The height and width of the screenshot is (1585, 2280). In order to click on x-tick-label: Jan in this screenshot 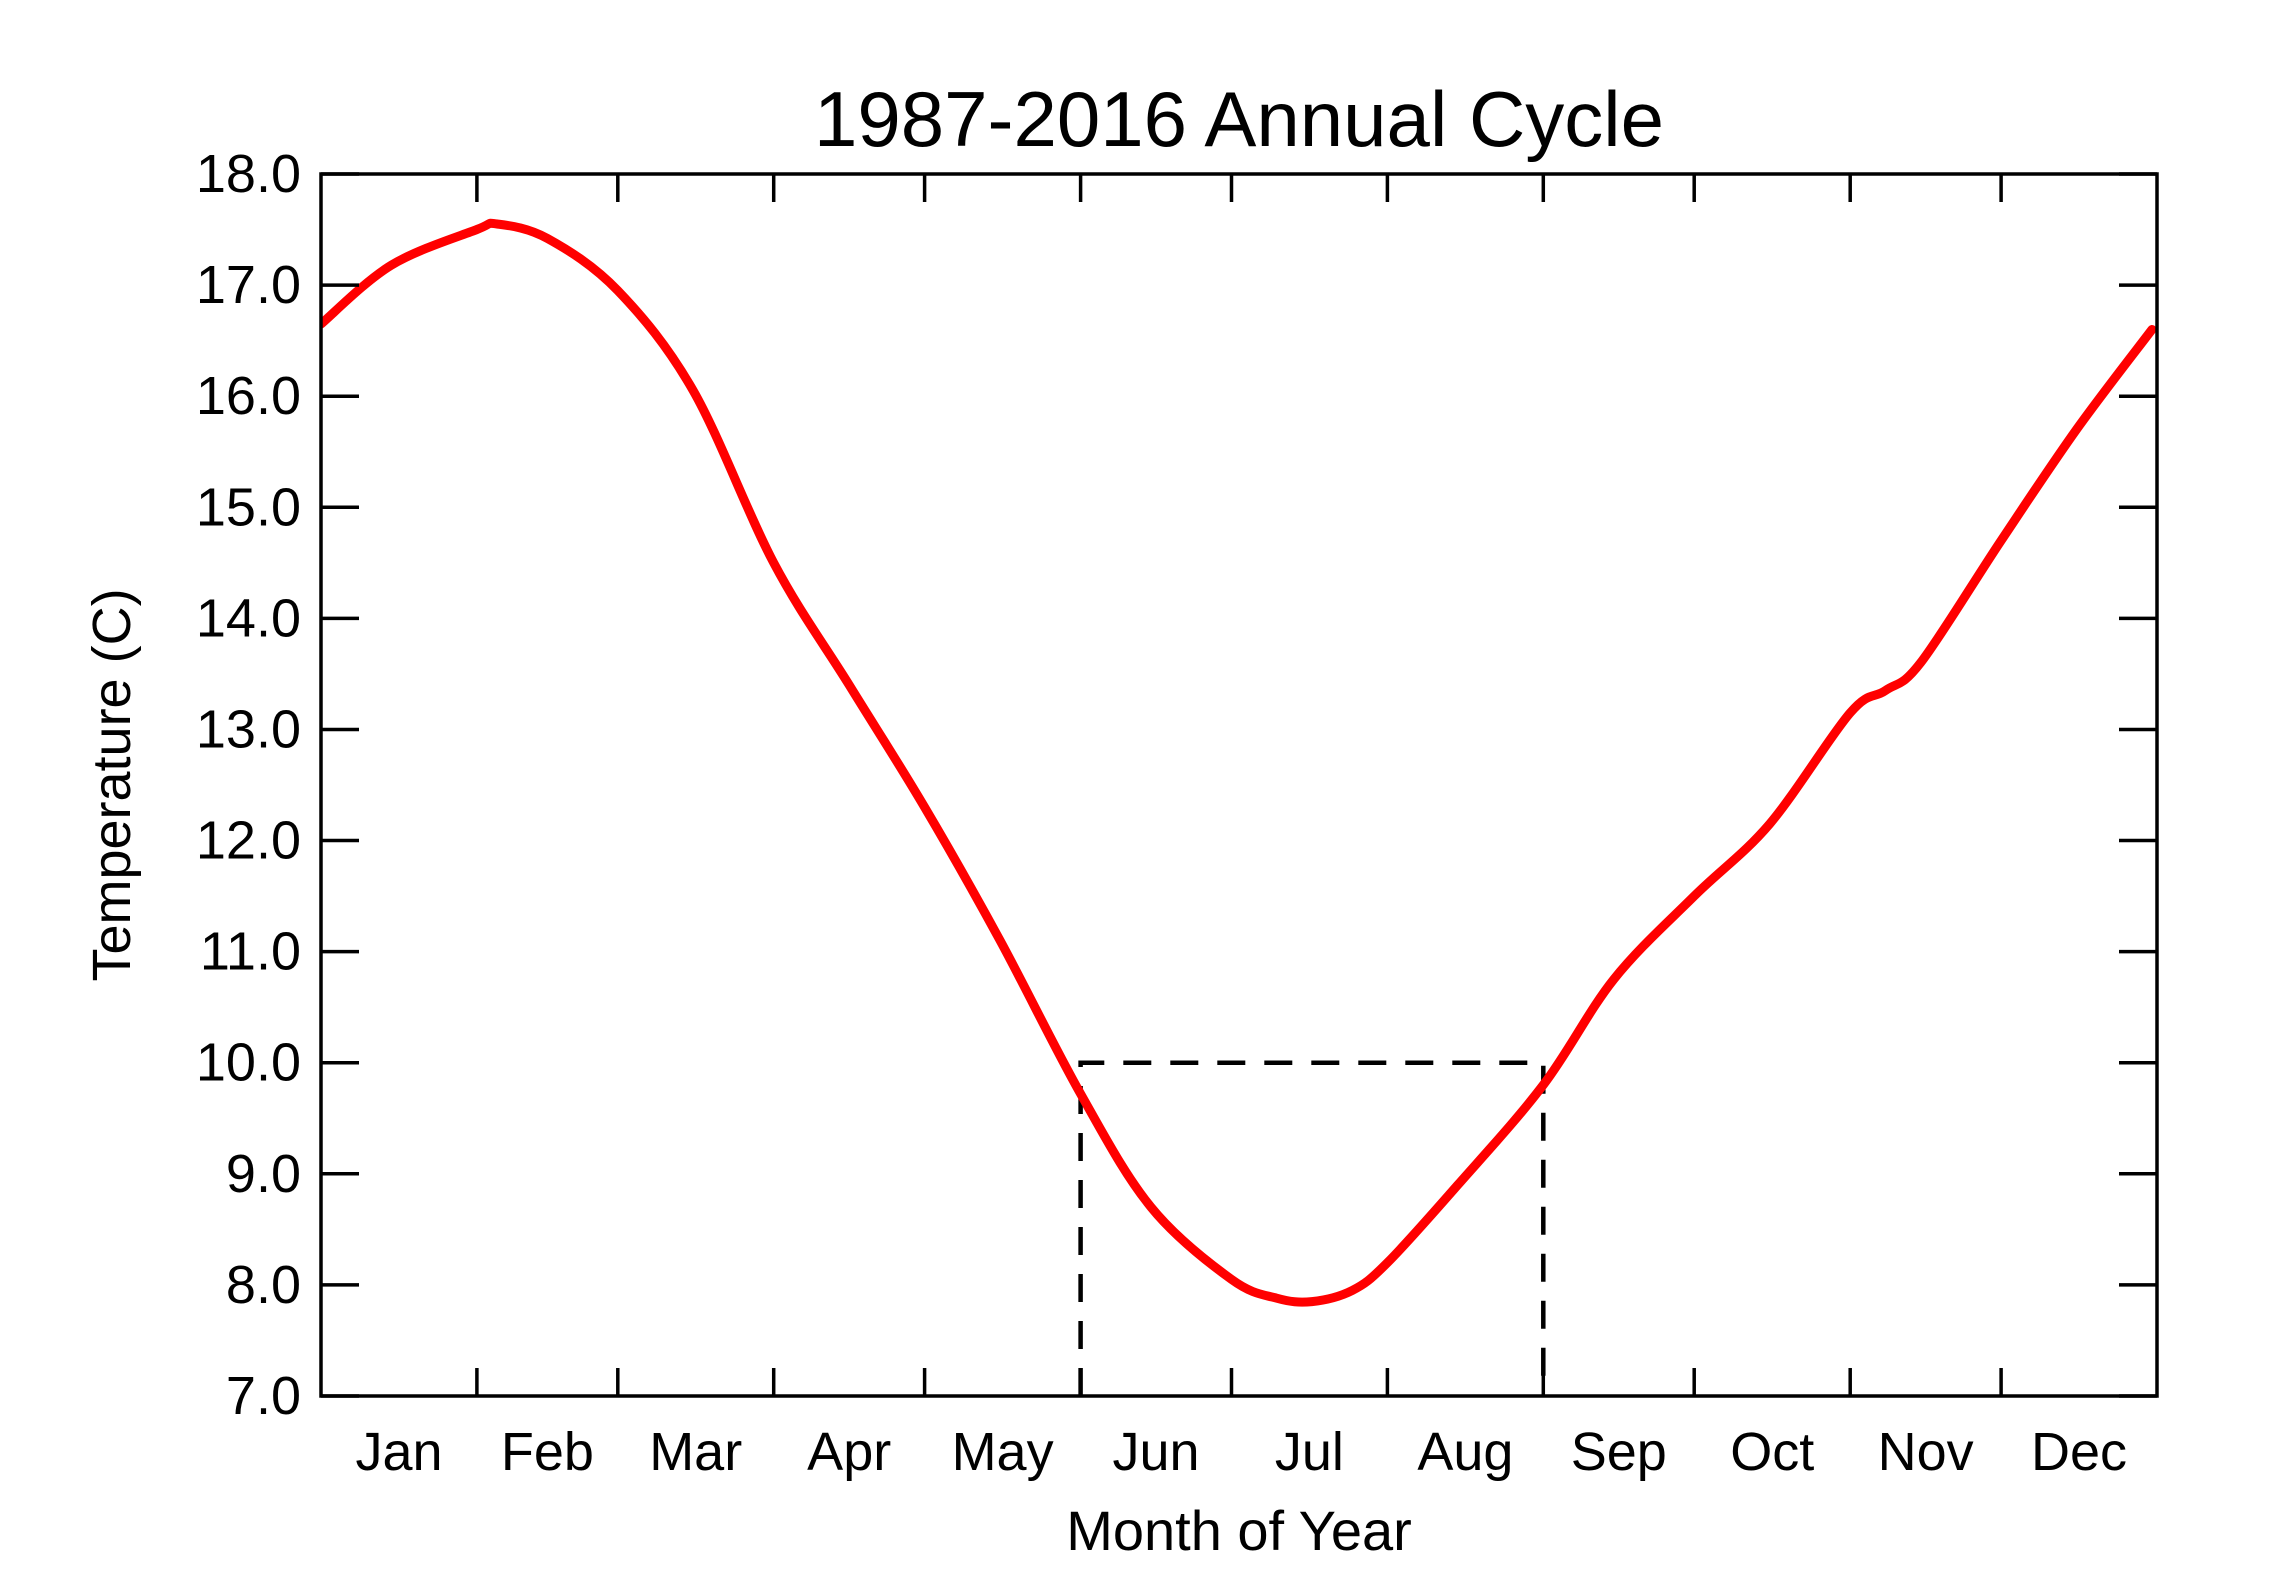, I will do `click(398, 1452)`.